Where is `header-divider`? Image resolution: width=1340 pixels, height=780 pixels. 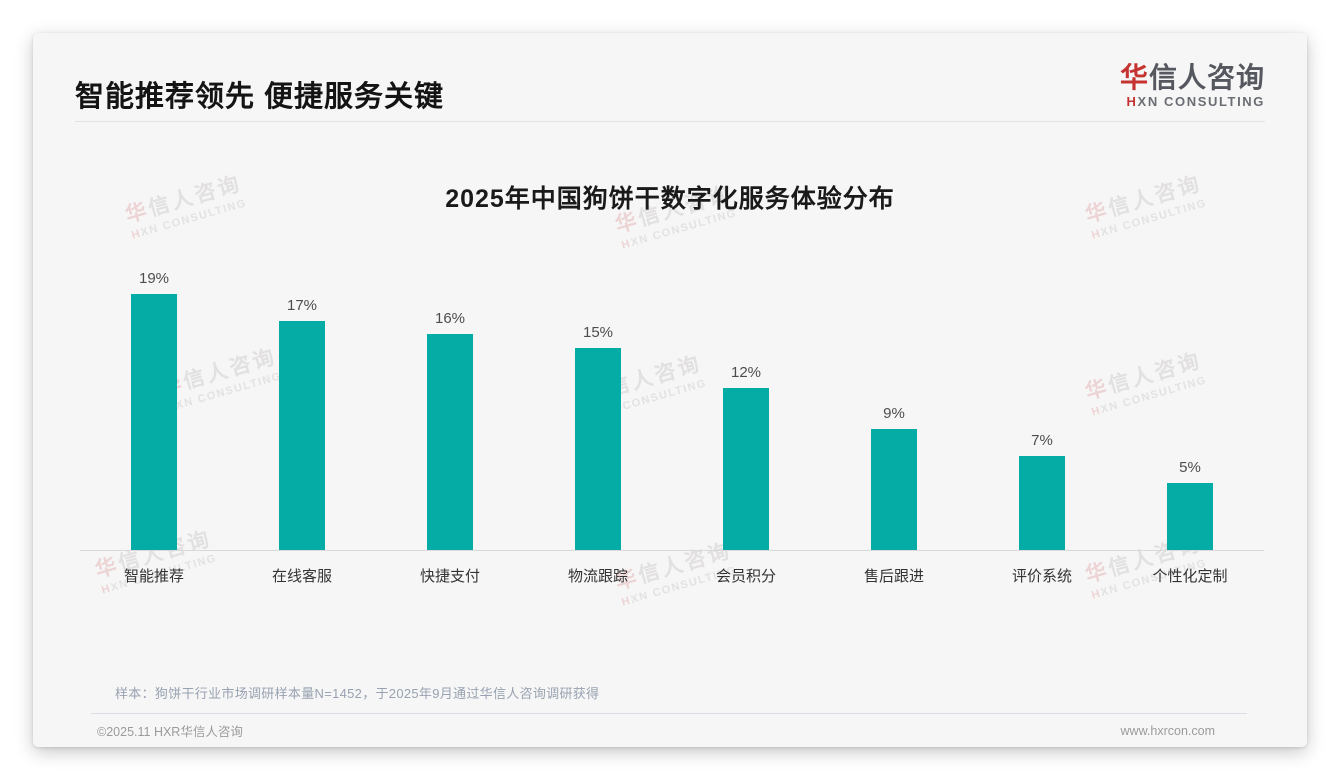 header-divider is located at coordinates (670, 121).